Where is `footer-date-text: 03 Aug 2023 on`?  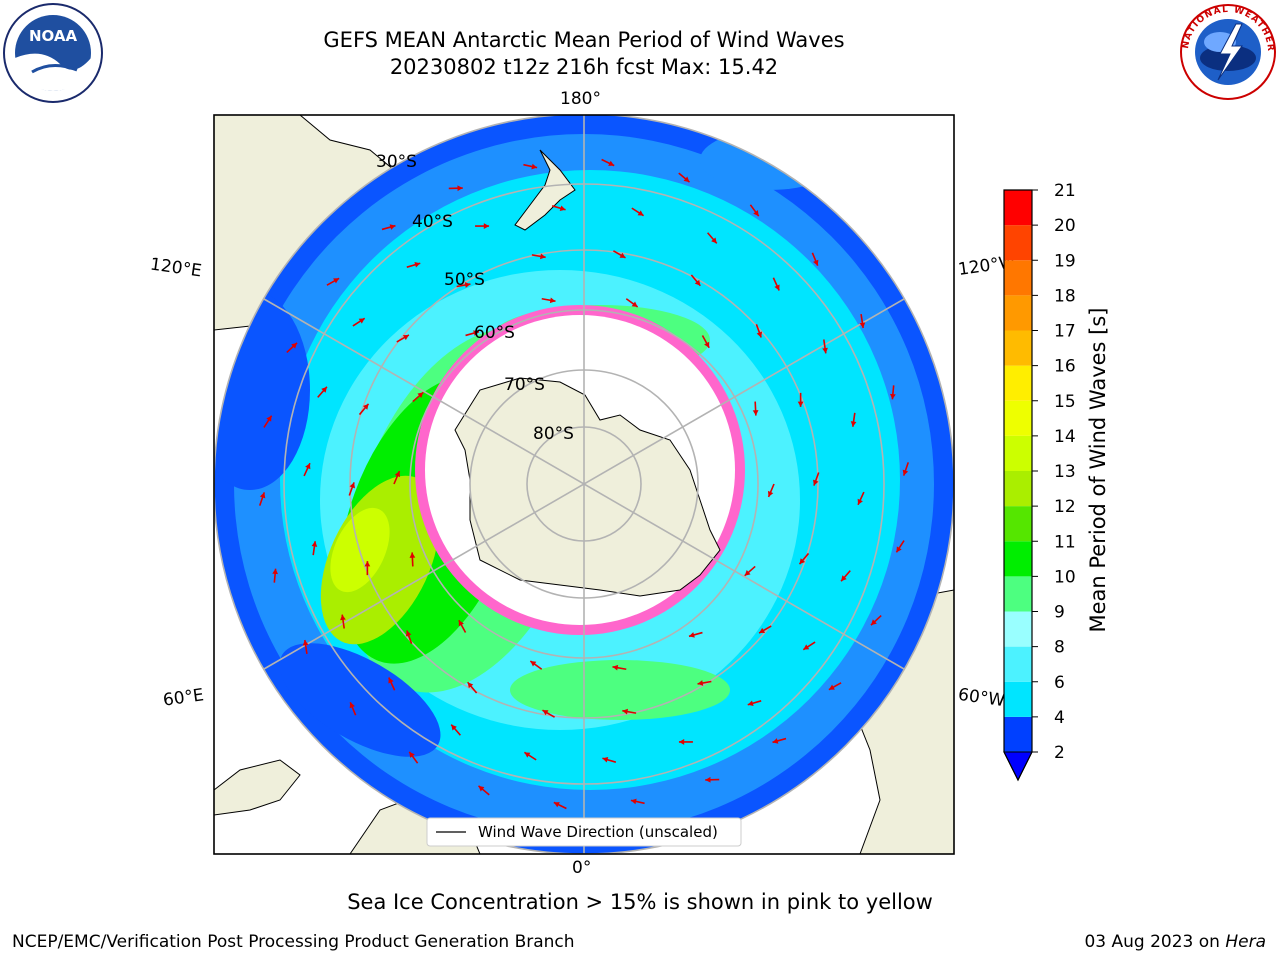
footer-date-text: 03 Aug 2023 on is located at coordinates (1155, 942).